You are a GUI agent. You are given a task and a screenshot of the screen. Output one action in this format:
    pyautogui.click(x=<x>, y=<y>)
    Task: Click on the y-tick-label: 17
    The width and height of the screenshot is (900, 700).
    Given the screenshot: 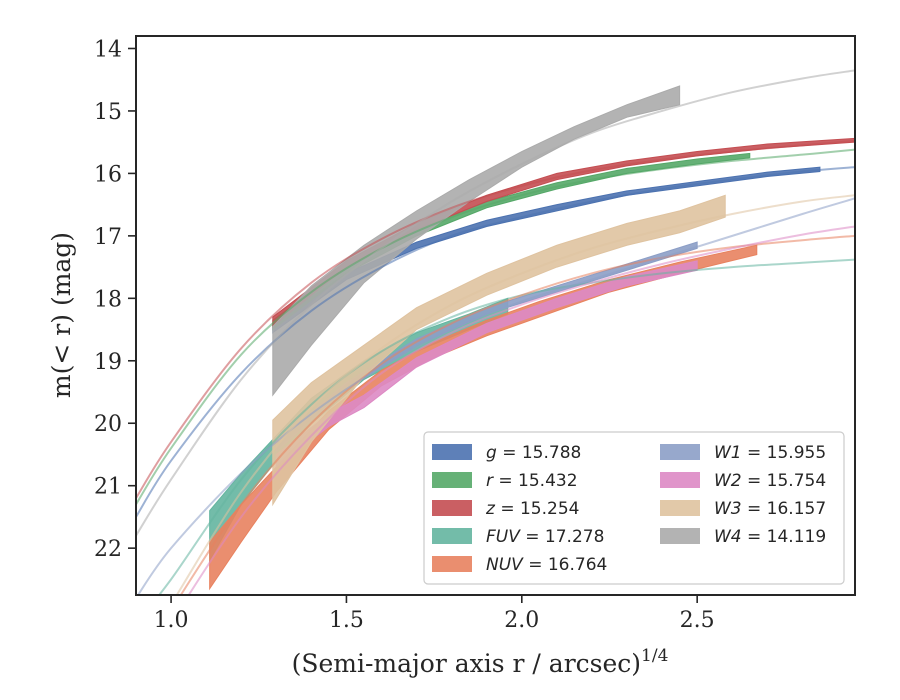 What is the action you would take?
    pyautogui.click(x=108, y=237)
    